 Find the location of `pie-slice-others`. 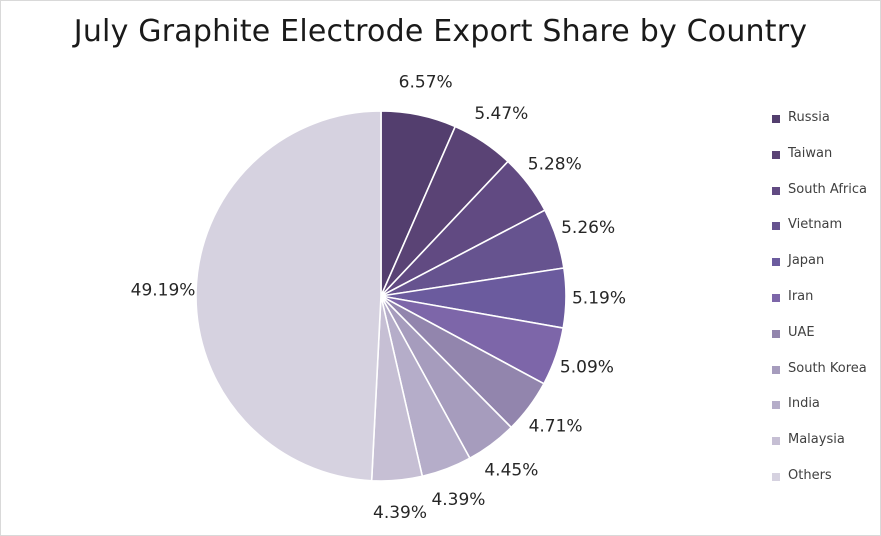

pie-slice-others is located at coordinates (288, 296).